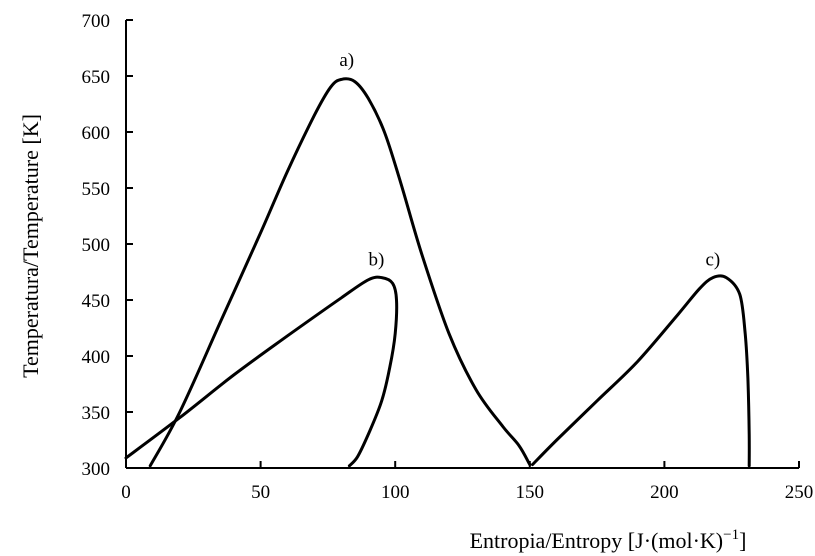 Image resolution: width=815 pixels, height=556 pixels. I want to click on y-tick-label-400: 400, so click(96, 357).